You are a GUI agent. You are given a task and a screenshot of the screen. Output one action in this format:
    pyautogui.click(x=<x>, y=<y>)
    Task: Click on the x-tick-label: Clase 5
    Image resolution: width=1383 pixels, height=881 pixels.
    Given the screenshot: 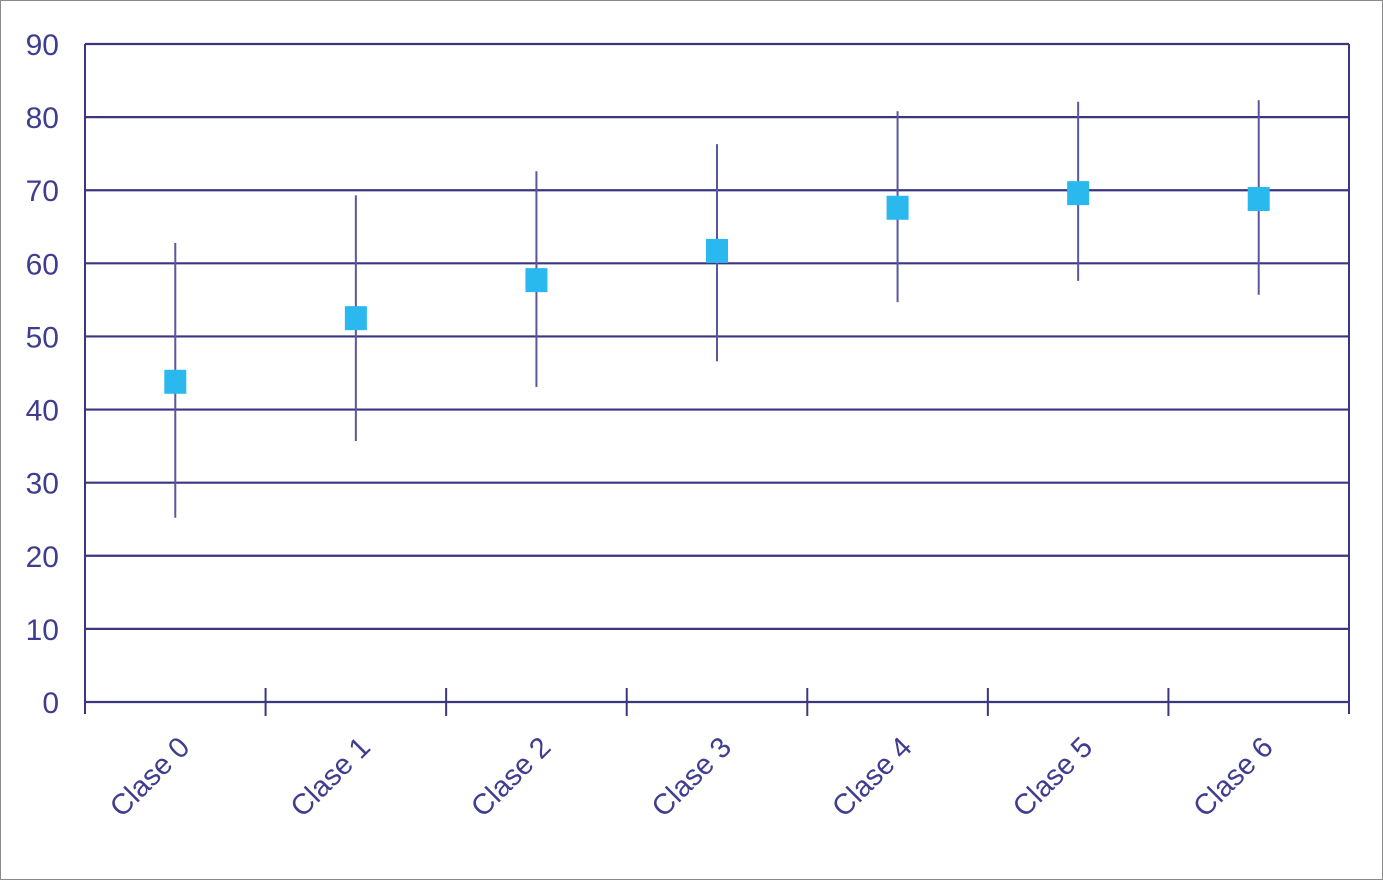 What is the action you would take?
    pyautogui.click(x=1053, y=777)
    